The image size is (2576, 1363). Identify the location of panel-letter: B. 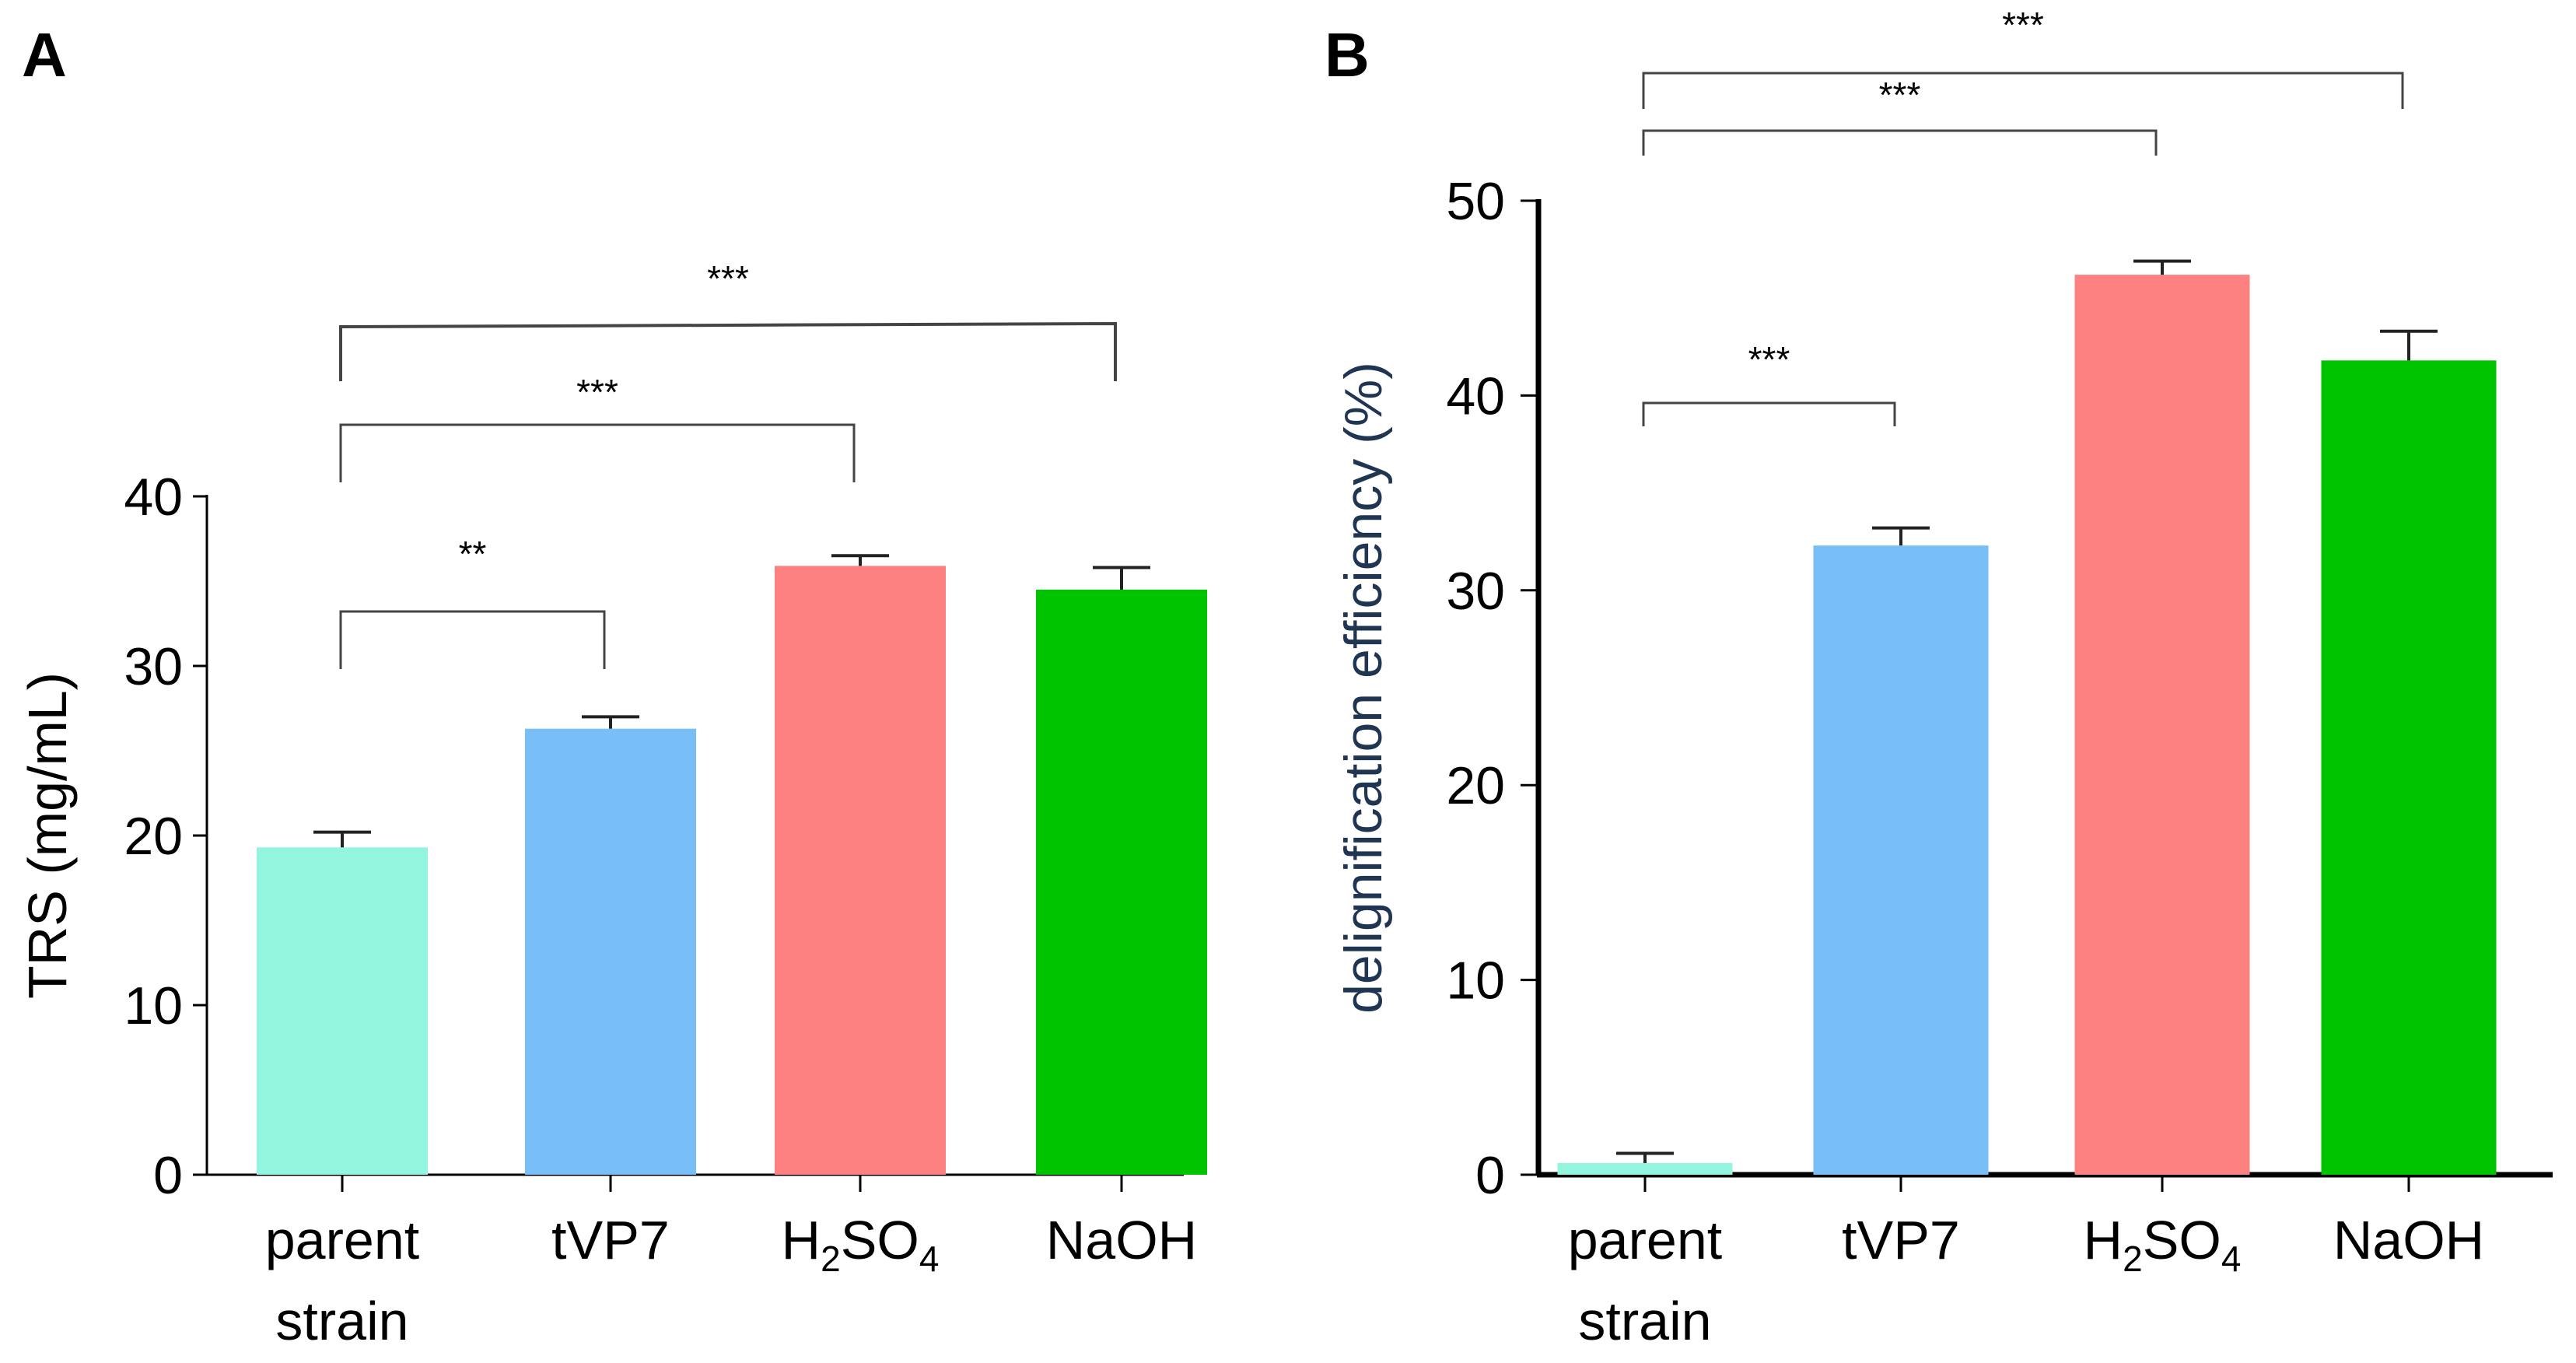
(1348, 54).